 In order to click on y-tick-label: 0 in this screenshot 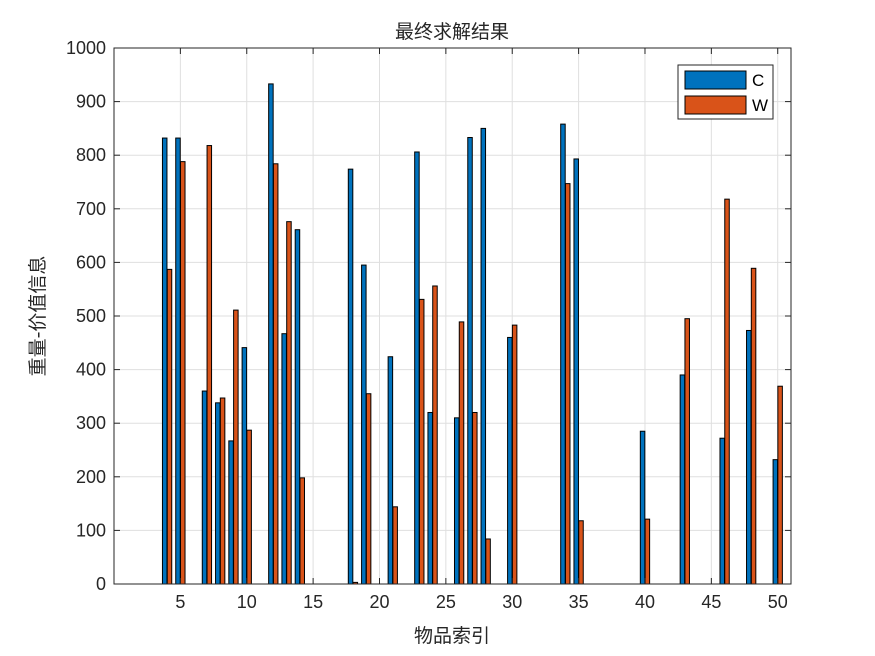, I will do `click(101, 584)`.